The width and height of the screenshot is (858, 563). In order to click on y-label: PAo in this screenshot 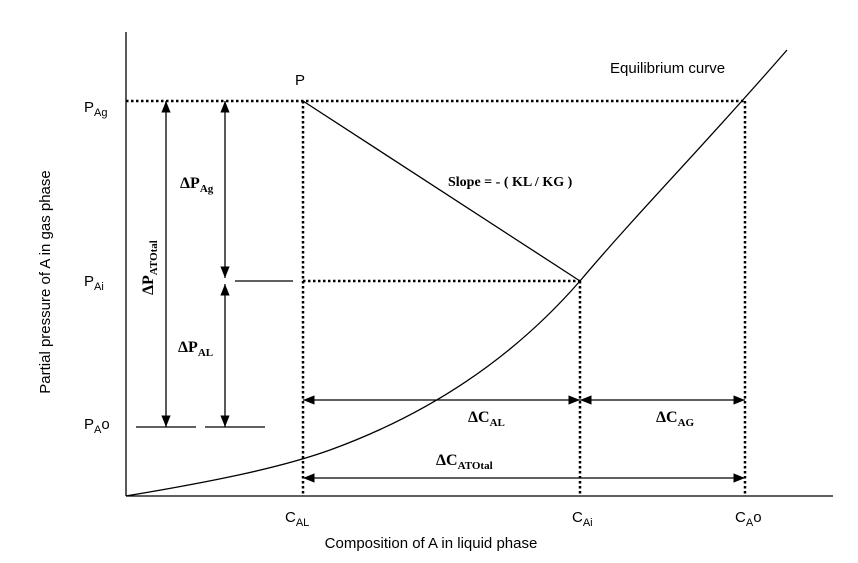, I will do `click(97, 426)`.